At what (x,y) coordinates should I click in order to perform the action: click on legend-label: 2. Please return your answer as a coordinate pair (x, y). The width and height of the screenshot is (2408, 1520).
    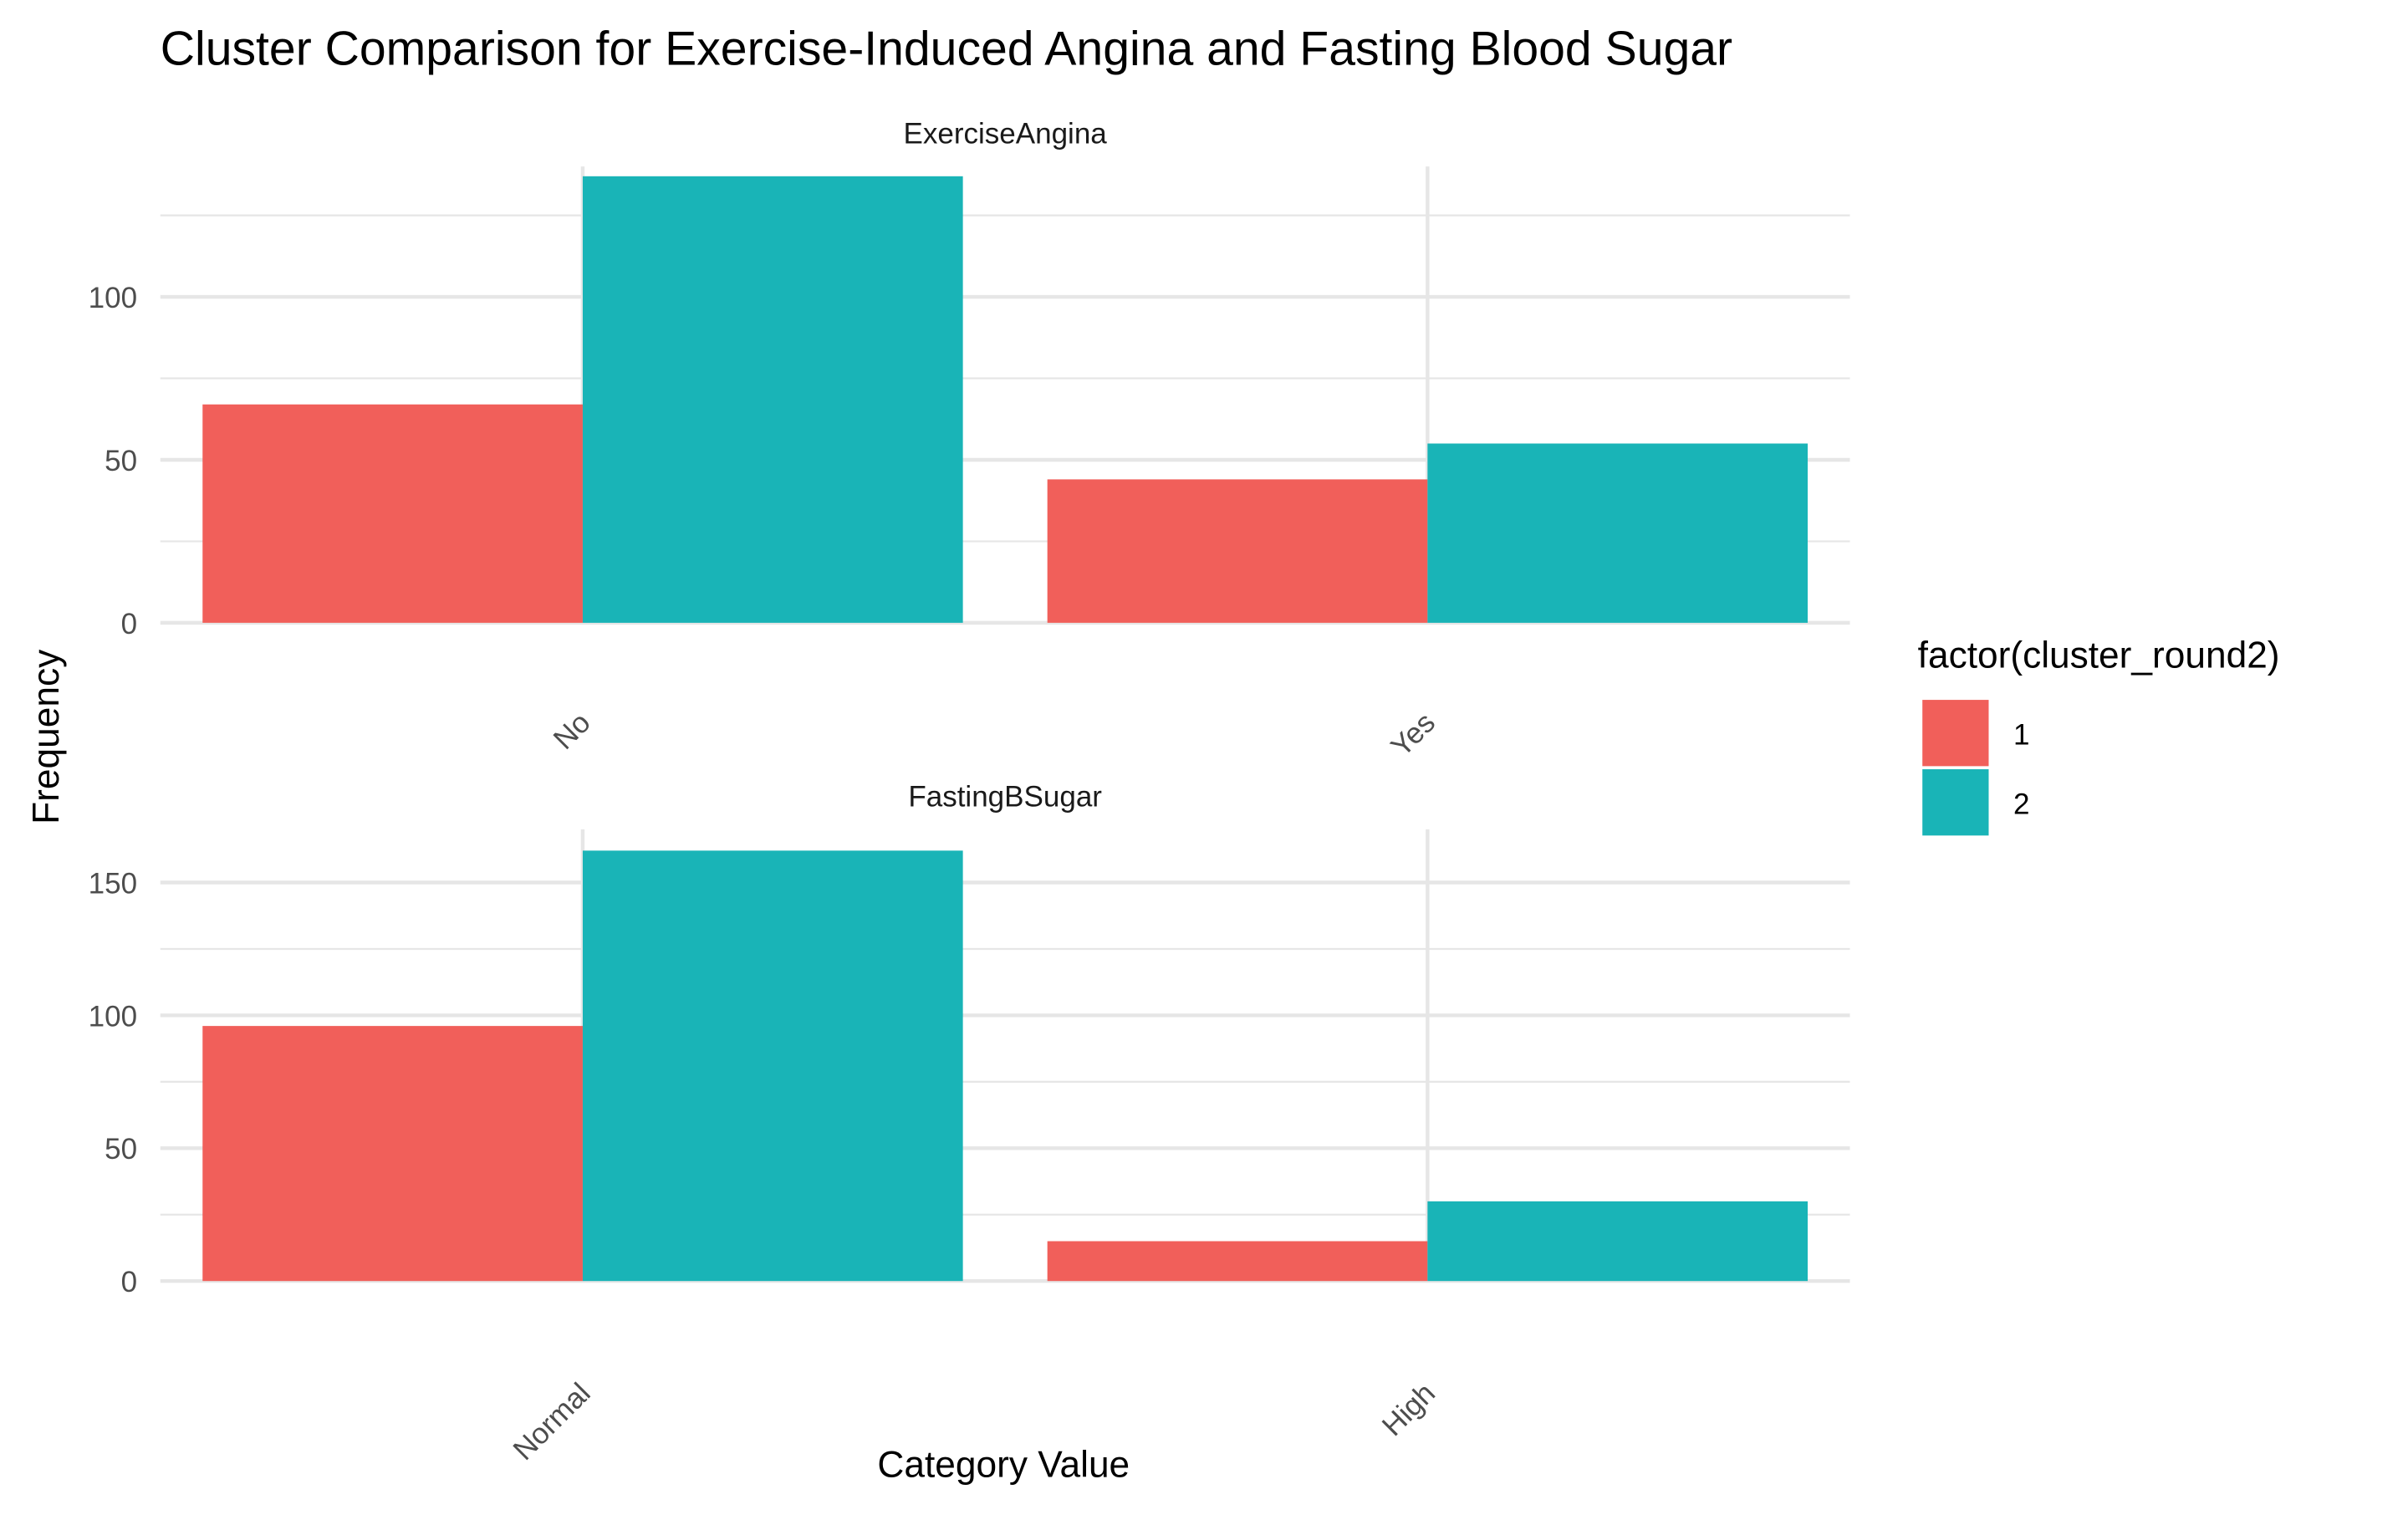
    Looking at the image, I should click on (2021, 804).